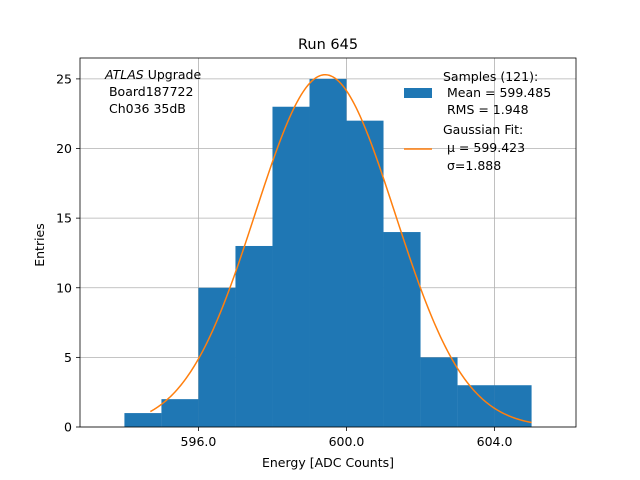 This screenshot has width=640, height=480. Describe the element at coordinates (39, 245) in the screenshot. I see `y-axis-label: Entries` at that location.